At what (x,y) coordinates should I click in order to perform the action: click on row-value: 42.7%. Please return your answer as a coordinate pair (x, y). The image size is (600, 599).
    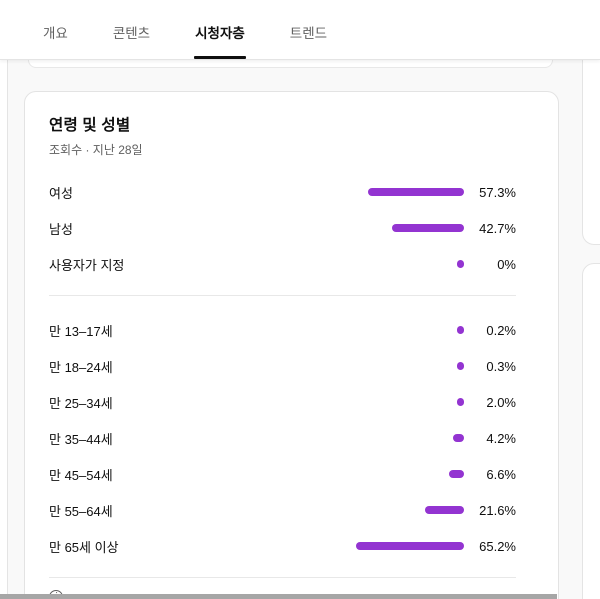
    Looking at the image, I should click on (497, 228).